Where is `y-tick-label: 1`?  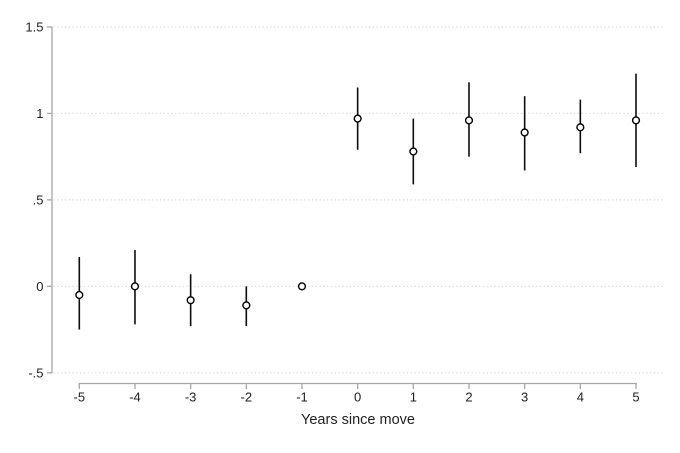 y-tick-label: 1 is located at coordinates (39, 113).